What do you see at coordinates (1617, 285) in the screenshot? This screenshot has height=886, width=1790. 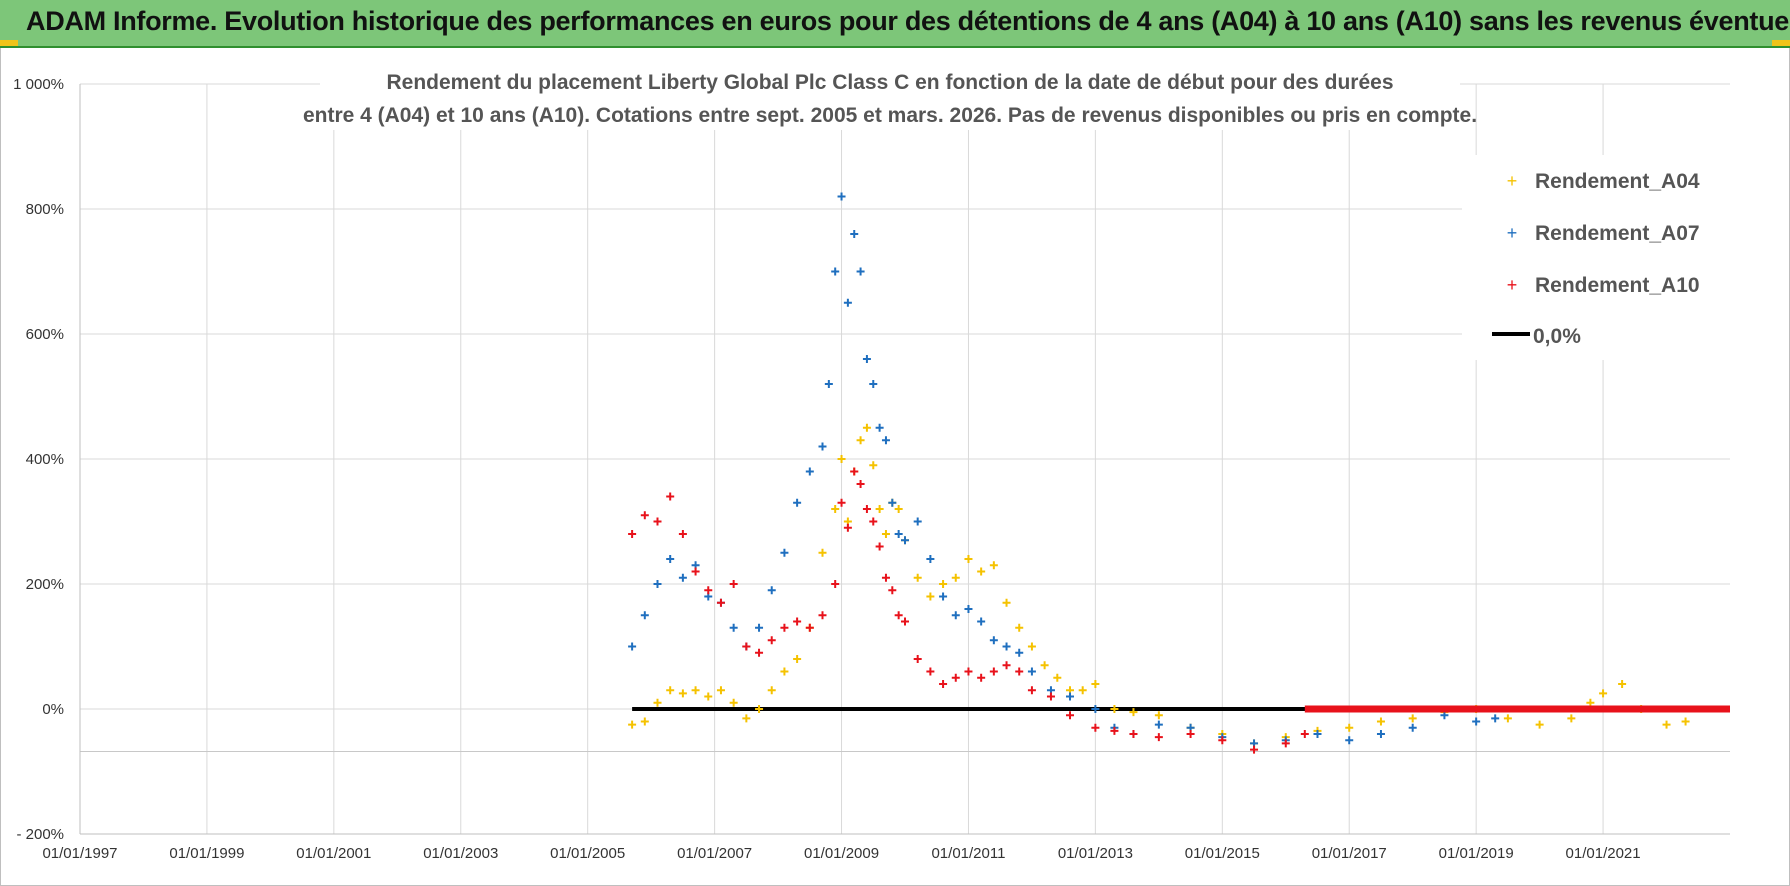 I see `legend-a10-label: Rendement_A10` at bounding box center [1617, 285].